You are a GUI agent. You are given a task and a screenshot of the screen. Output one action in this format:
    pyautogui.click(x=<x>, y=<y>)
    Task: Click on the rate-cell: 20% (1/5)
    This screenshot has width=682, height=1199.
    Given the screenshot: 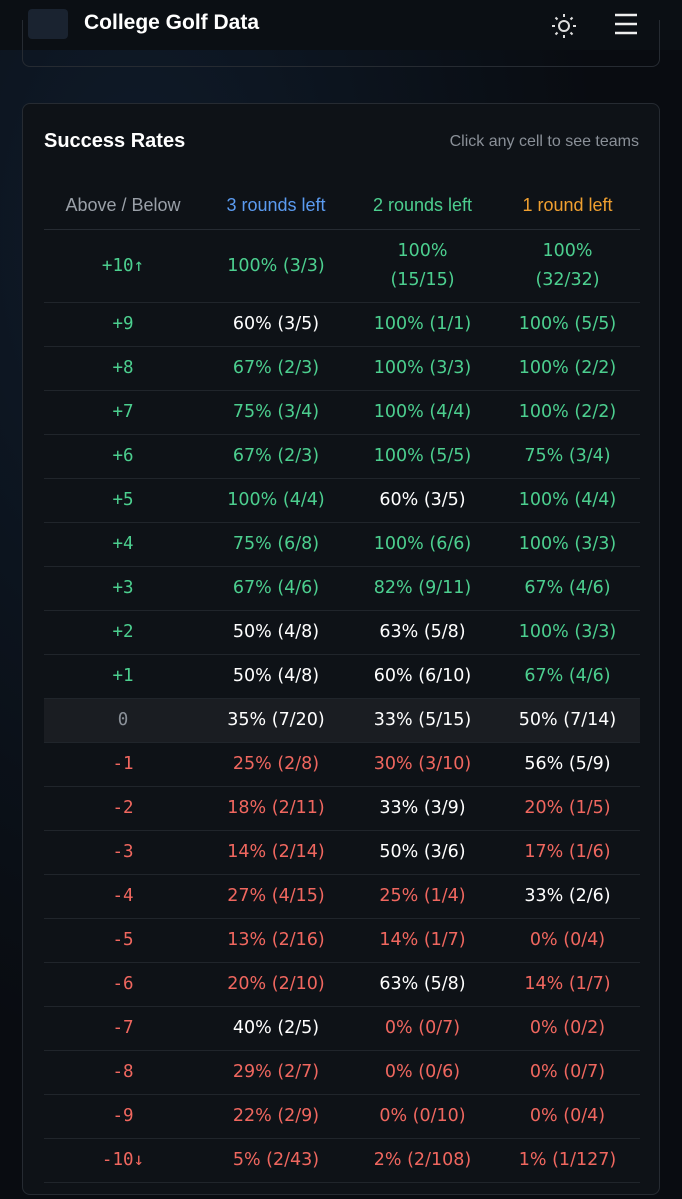 What is the action you would take?
    pyautogui.click(x=567, y=808)
    